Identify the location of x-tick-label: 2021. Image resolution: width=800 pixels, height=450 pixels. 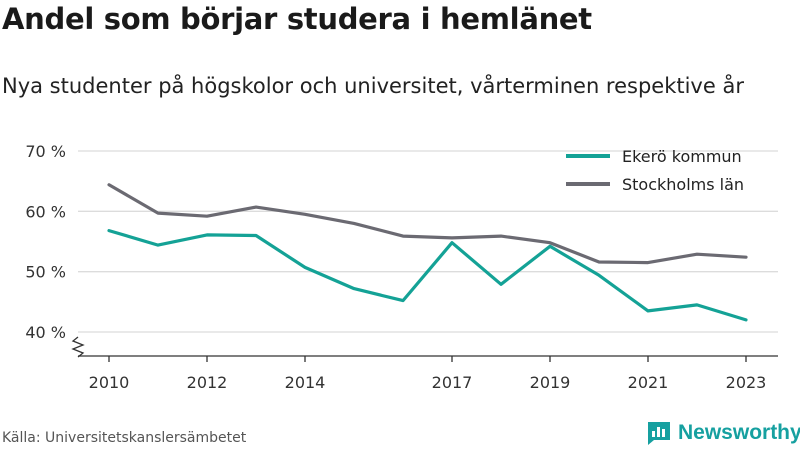
(648, 382).